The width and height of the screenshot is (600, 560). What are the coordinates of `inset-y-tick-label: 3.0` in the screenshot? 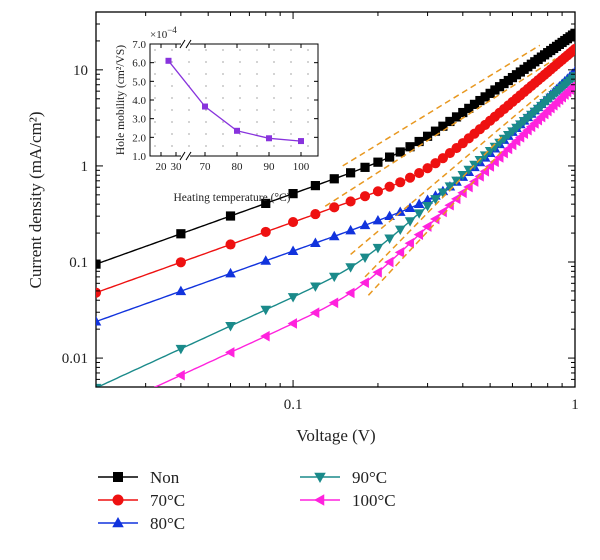 It's located at (139, 120).